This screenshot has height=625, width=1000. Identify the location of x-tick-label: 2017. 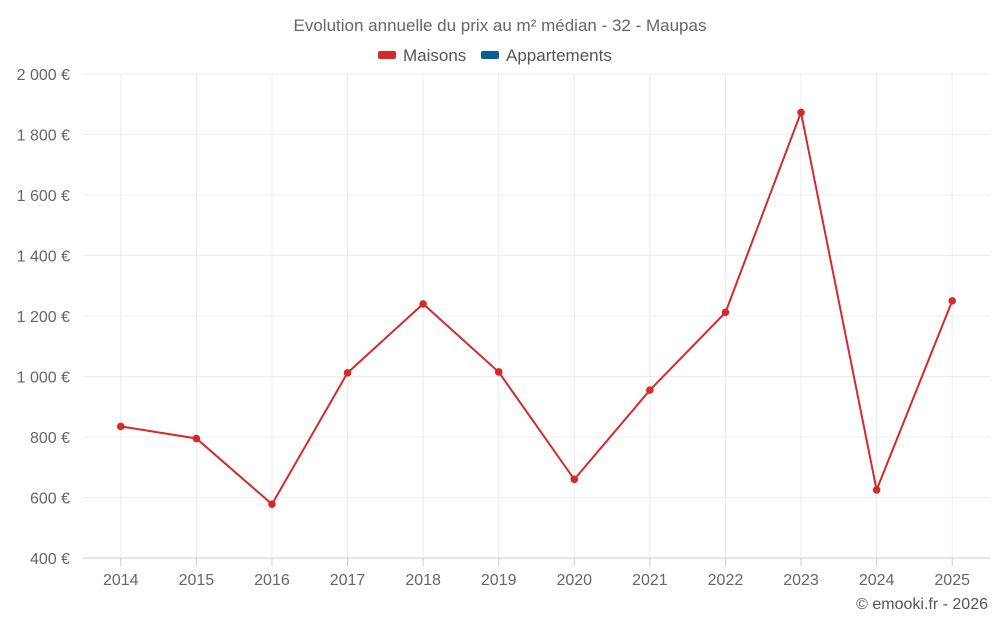
(348, 580).